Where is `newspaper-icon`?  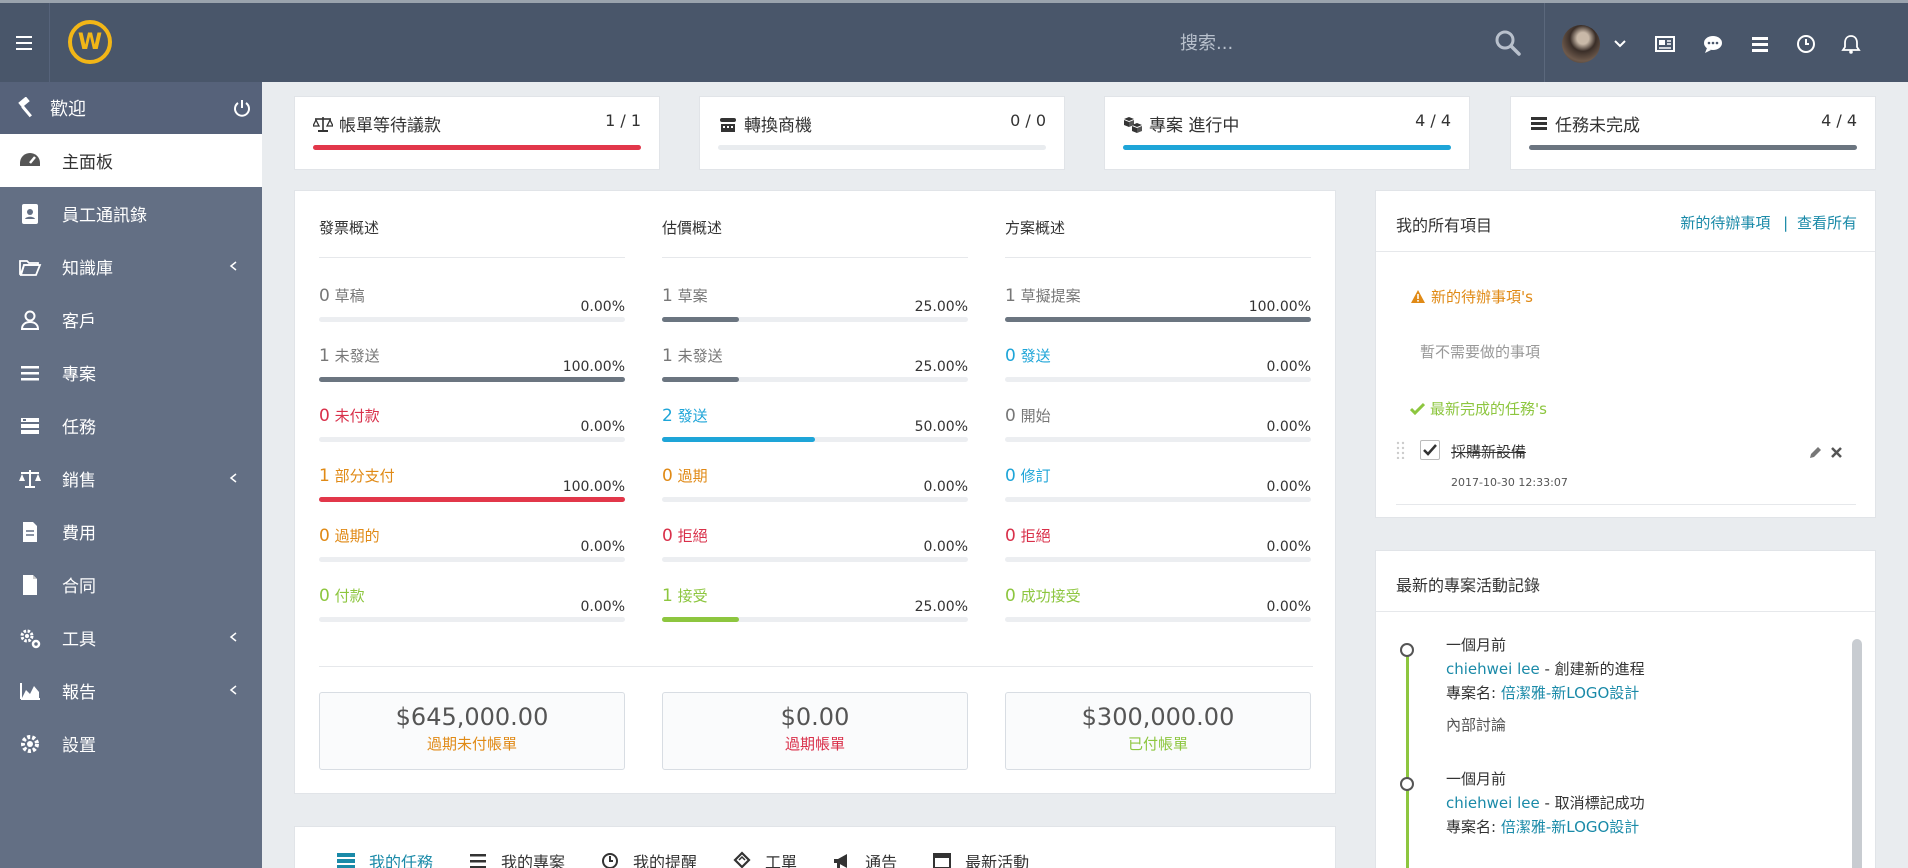
newspaper-icon is located at coordinates (1665, 44).